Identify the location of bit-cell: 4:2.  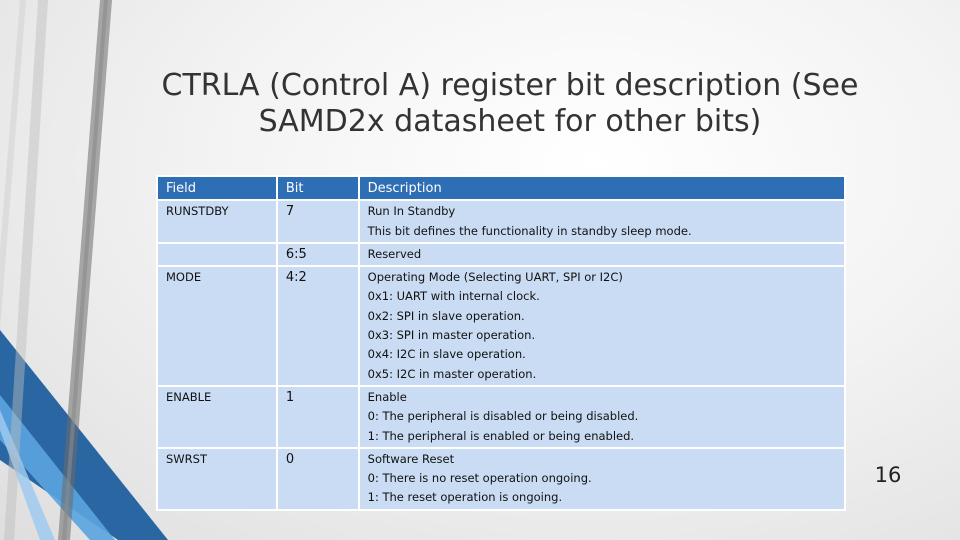
(317, 326).